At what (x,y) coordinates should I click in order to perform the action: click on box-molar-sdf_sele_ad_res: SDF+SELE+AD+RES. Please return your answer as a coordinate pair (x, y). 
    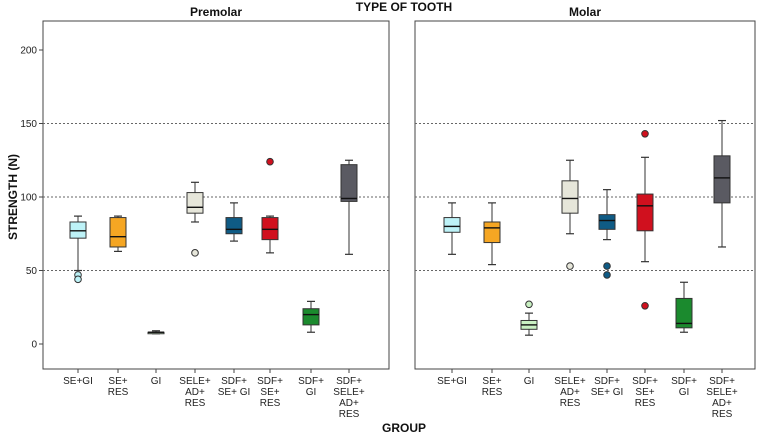
    Looking at the image, I should click on (722, 269).